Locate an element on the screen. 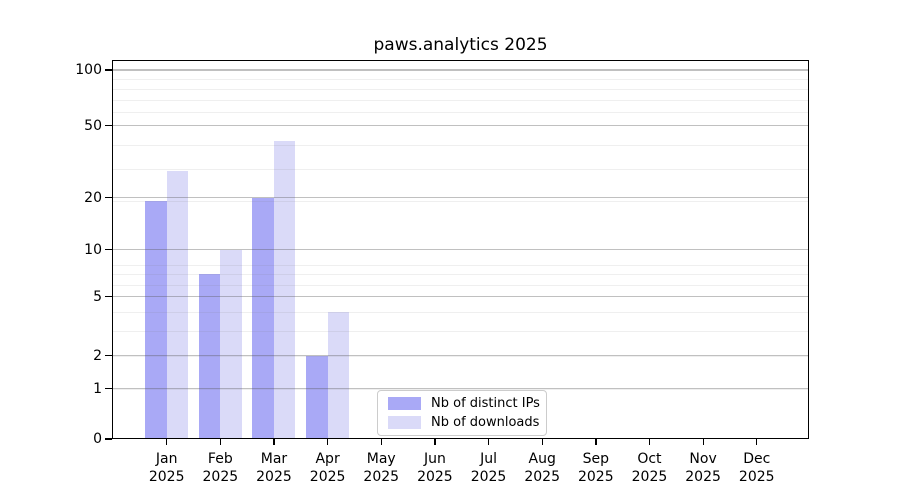 This screenshot has height=500, width=900. bar-downloads-apr is located at coordinates (338, 375).